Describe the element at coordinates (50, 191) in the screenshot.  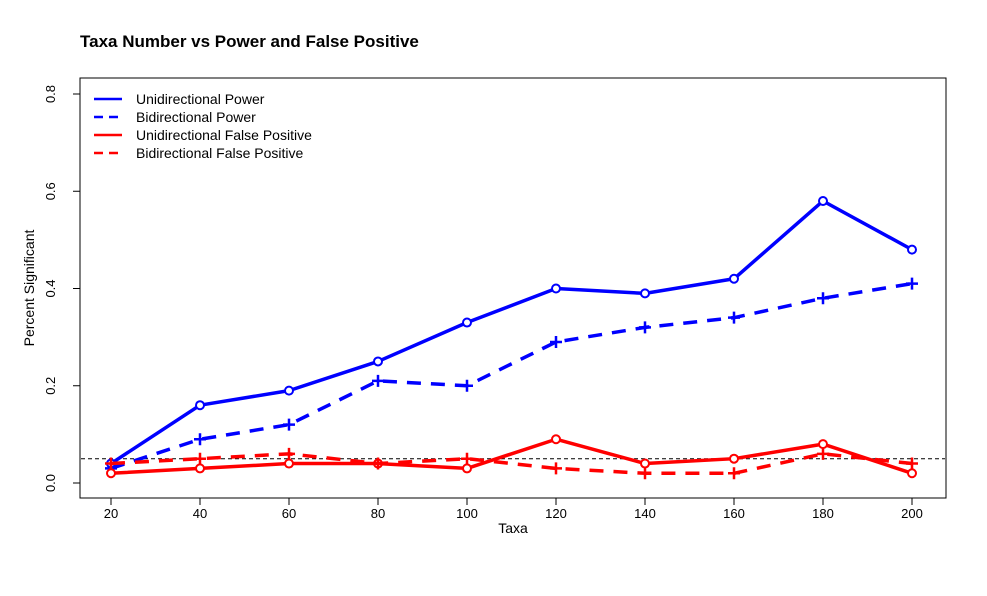
I see `y-tick-label: 0.6` at that location.